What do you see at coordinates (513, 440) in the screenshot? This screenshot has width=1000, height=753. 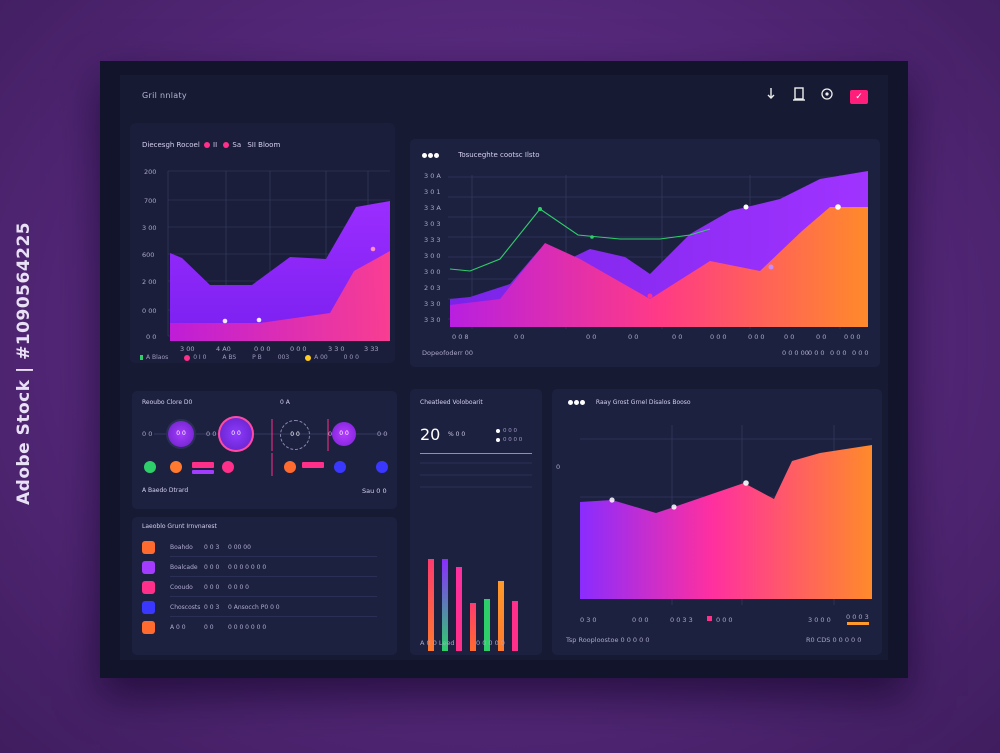 I see `legend-label: 0 0 0 0` at bounding box center [513, 440].